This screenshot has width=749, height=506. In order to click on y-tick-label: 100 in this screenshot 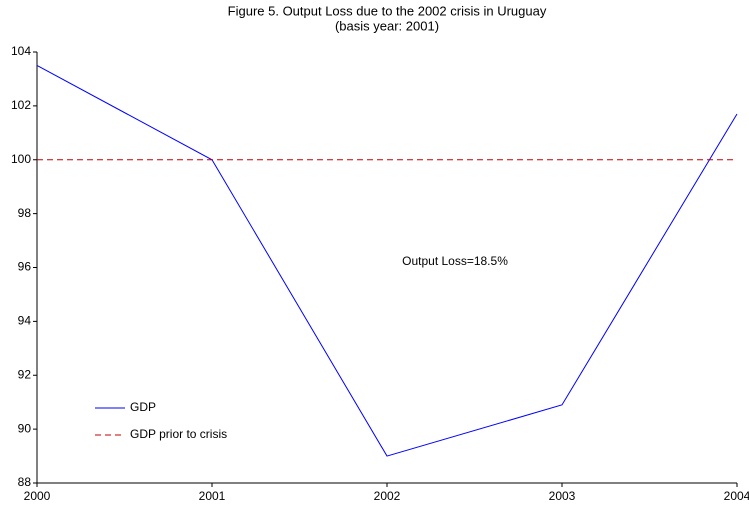, I will do `click(21, 159)`.